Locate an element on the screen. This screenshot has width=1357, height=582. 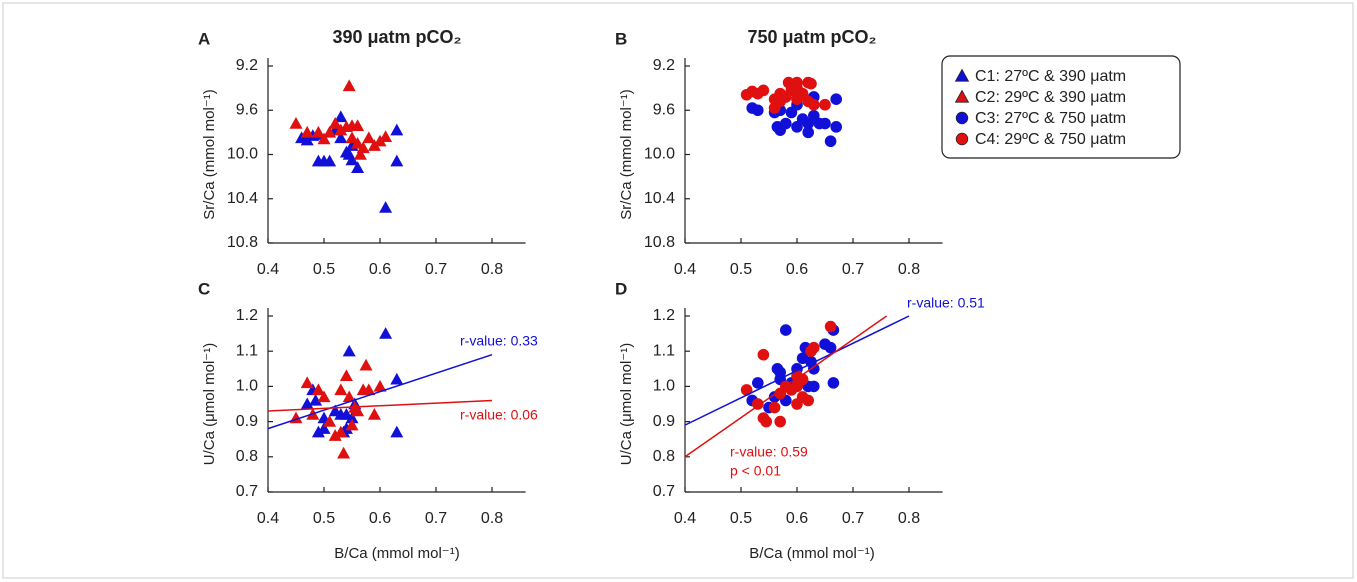
annotation: p < 0.01 is located at coordinates (755, 471).